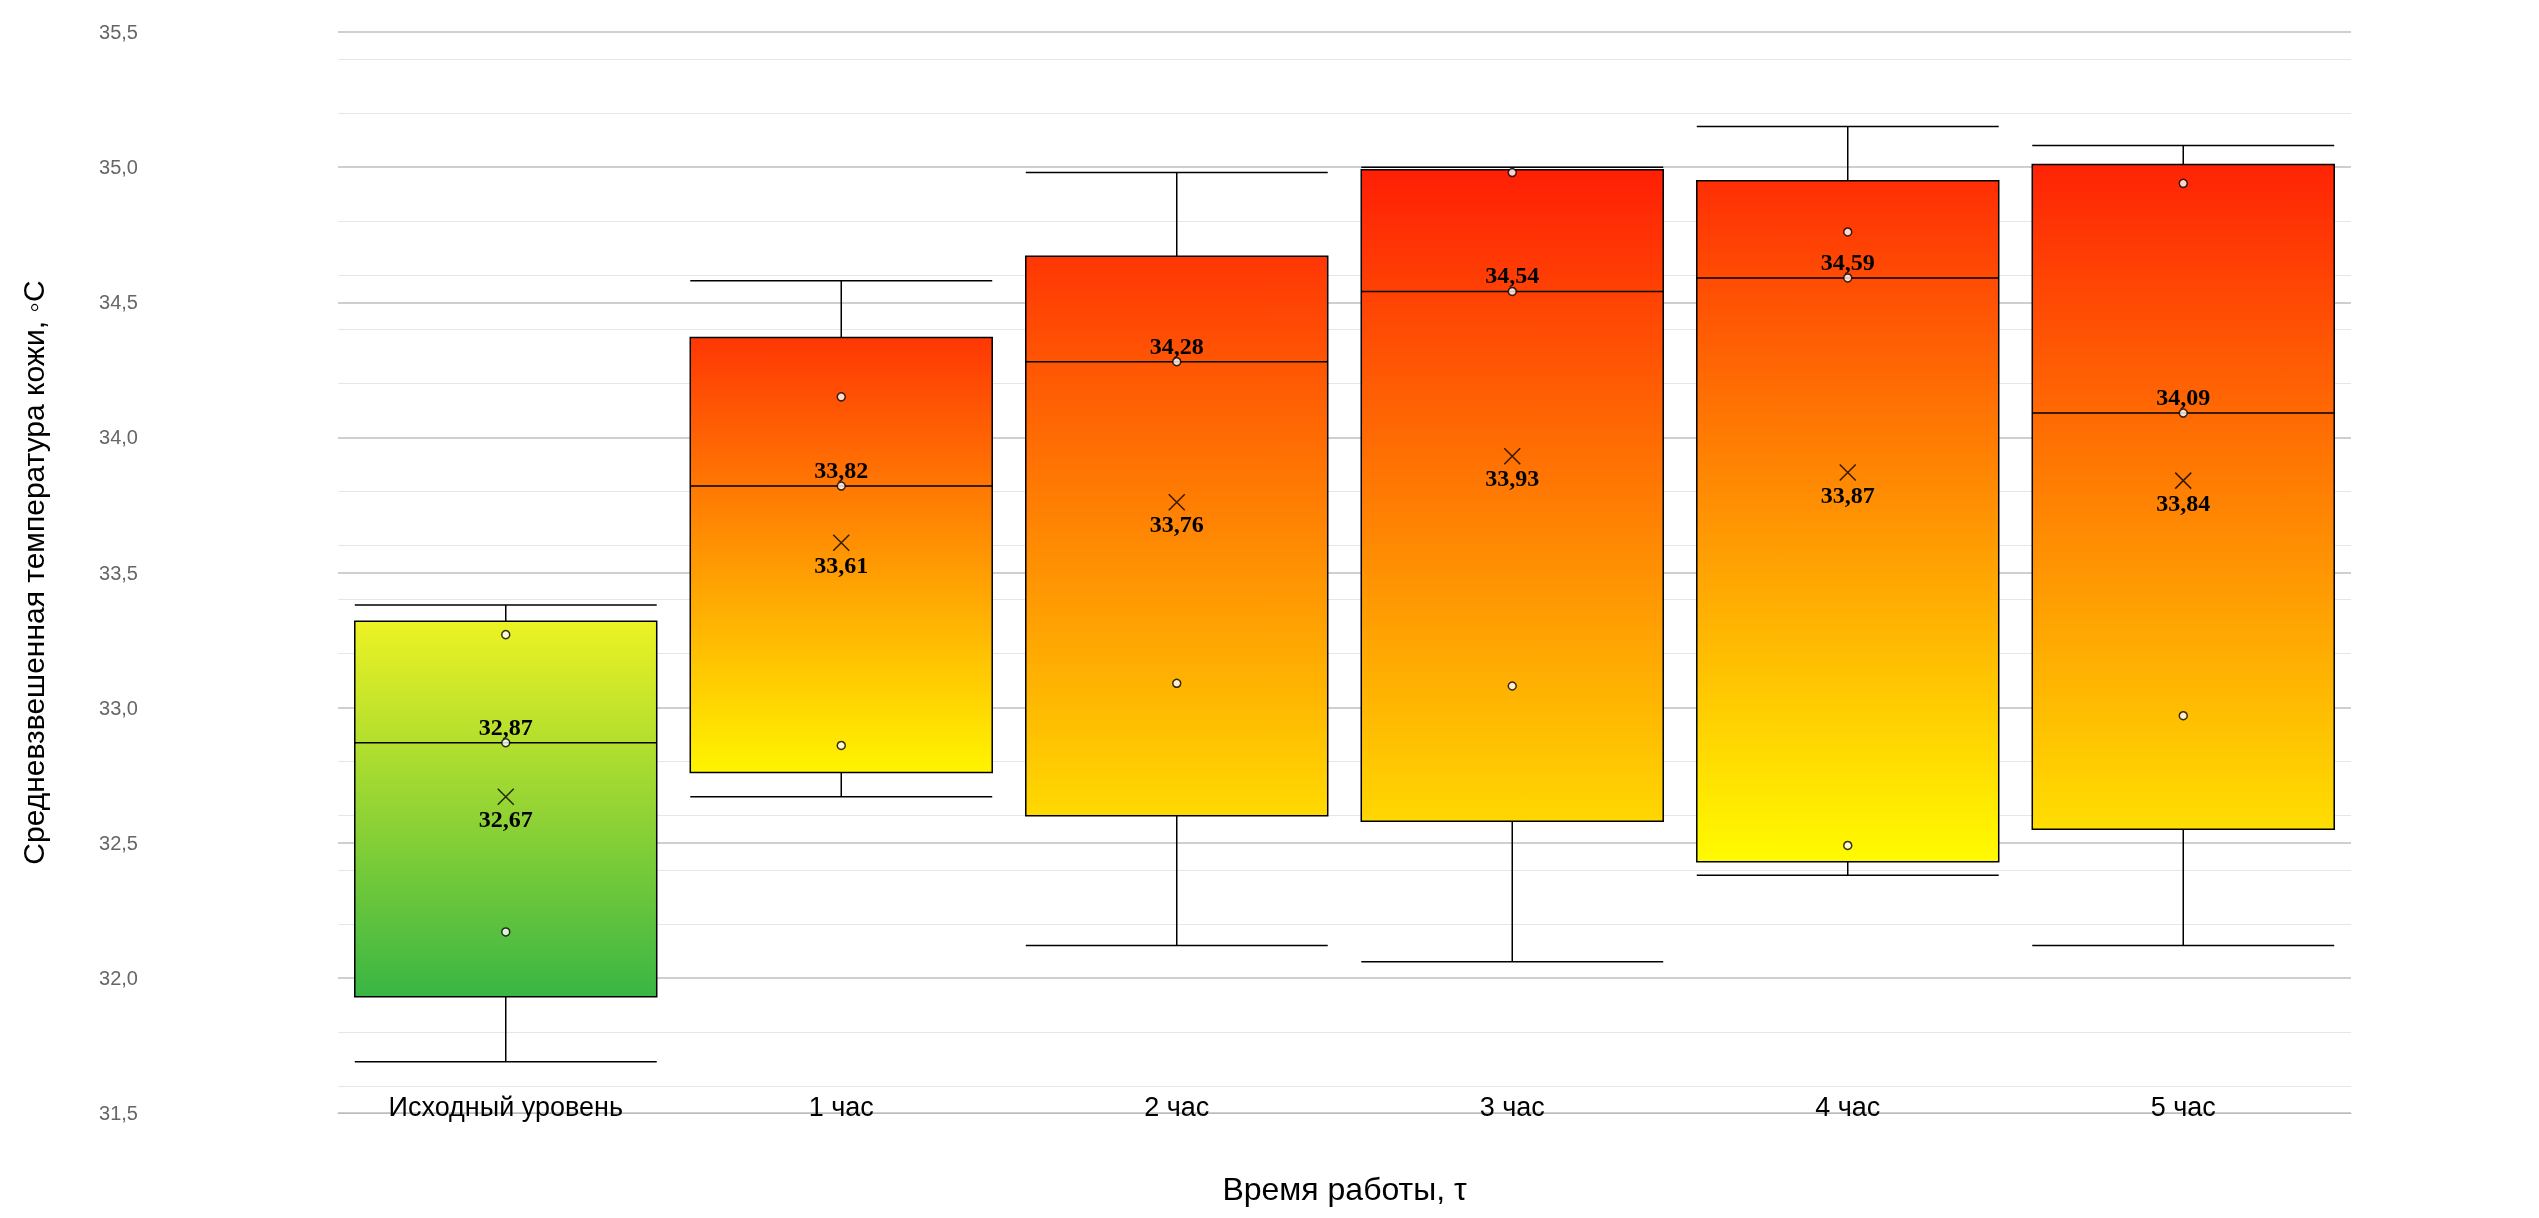  What do you see at coordinates (1176, 524) in the screenshot?
I see `annotation: 33,76` at bounding box center [1176, 524].